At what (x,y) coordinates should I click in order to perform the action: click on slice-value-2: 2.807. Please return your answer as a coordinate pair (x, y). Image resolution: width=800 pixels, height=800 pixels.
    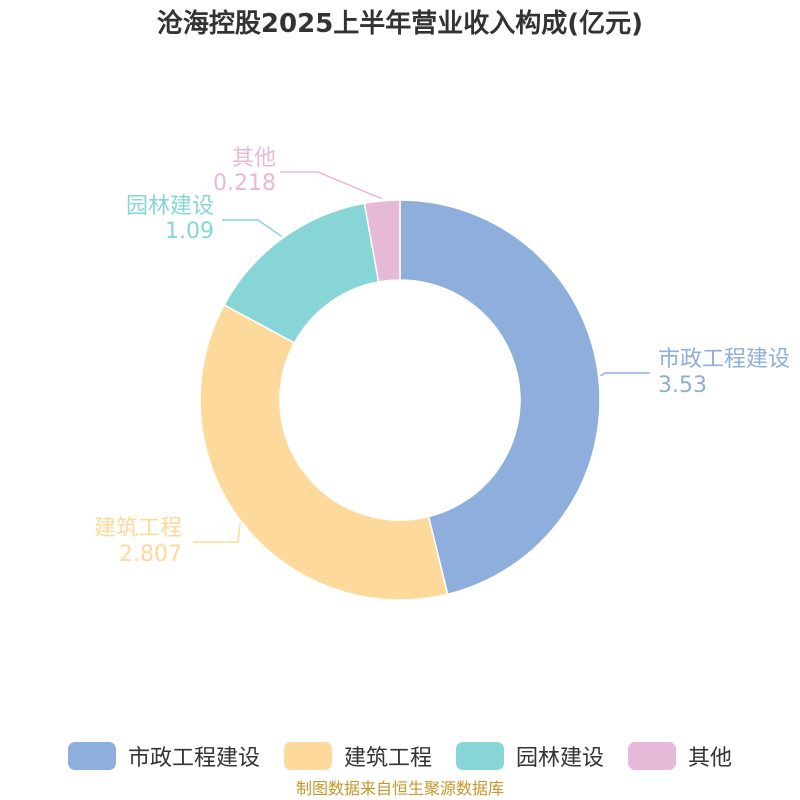
    Looking at the image, I should click on (150, 554).